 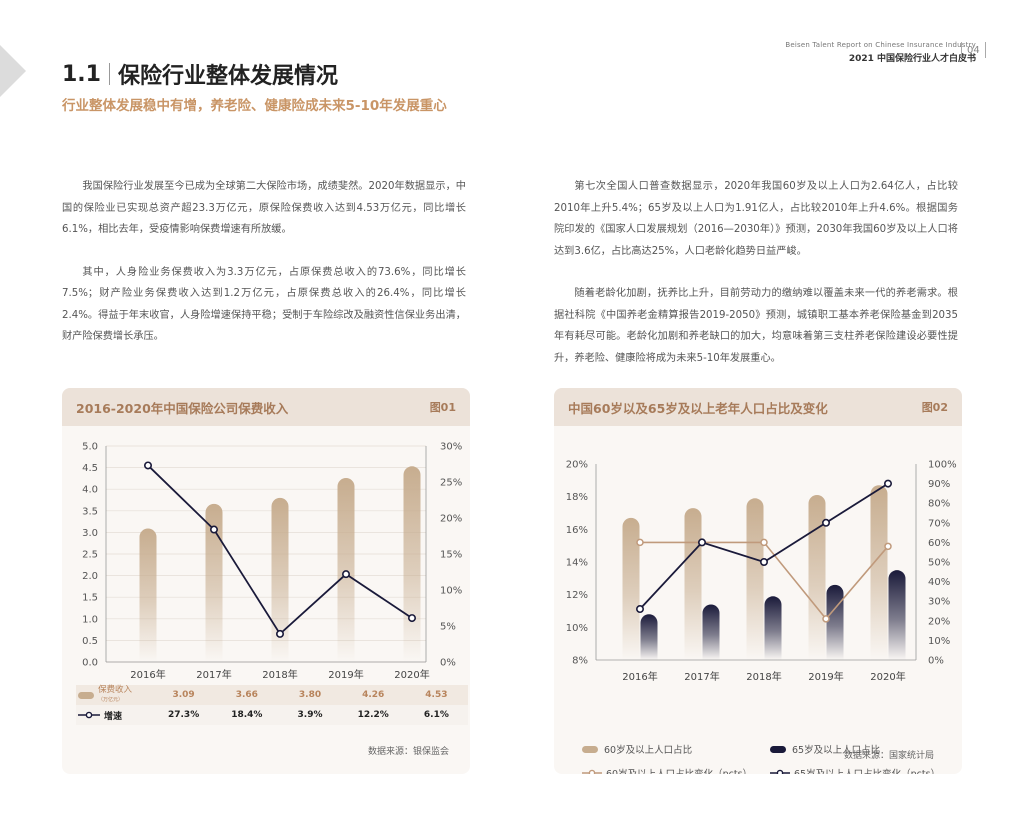 What do you see at coordinates (867, 770) in the screenshot?
I see `legend-label: 65岁及以上人口占比变化（pcts）` at bounding box center [867, 770].